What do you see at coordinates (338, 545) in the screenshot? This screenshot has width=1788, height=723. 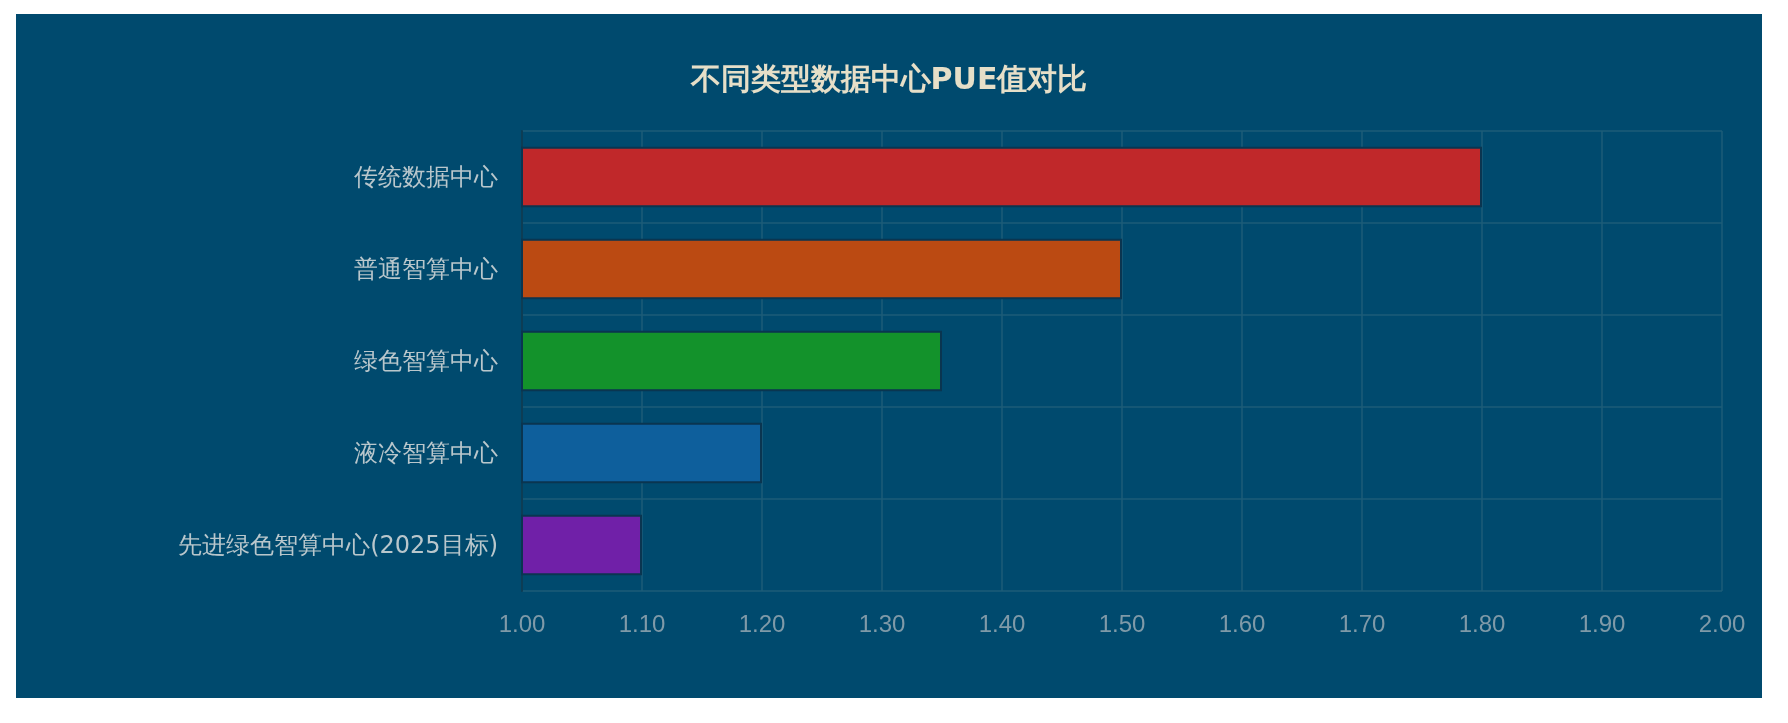 I see `y-tick-label: 先进绿色智算中心(2025目标)` at bounding box center [338, 545].